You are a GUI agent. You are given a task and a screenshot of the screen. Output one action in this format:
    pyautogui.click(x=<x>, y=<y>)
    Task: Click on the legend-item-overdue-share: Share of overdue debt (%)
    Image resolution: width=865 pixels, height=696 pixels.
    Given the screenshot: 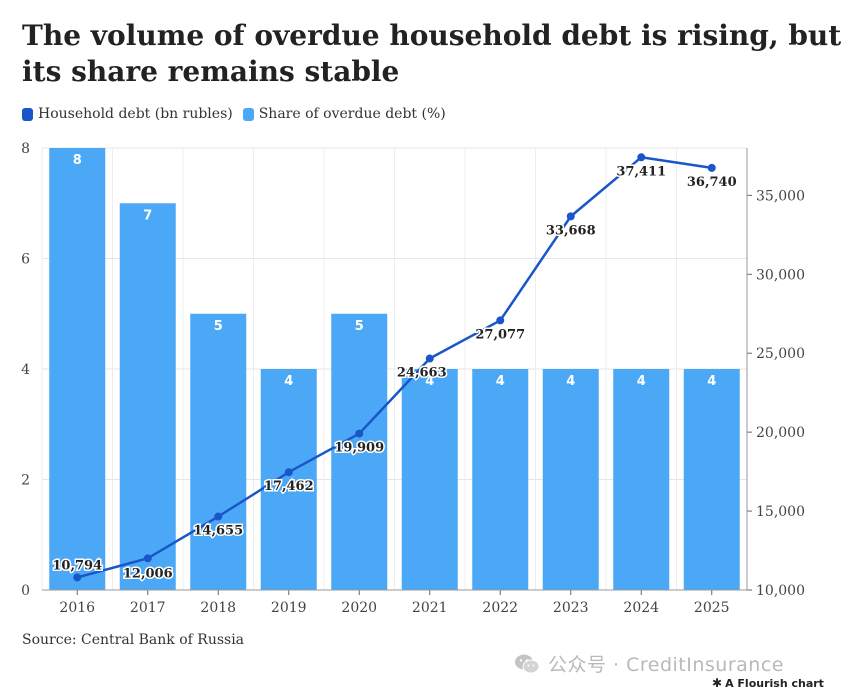 What is the action you would take?
    pyautogui.click(x=344, y=114)
    